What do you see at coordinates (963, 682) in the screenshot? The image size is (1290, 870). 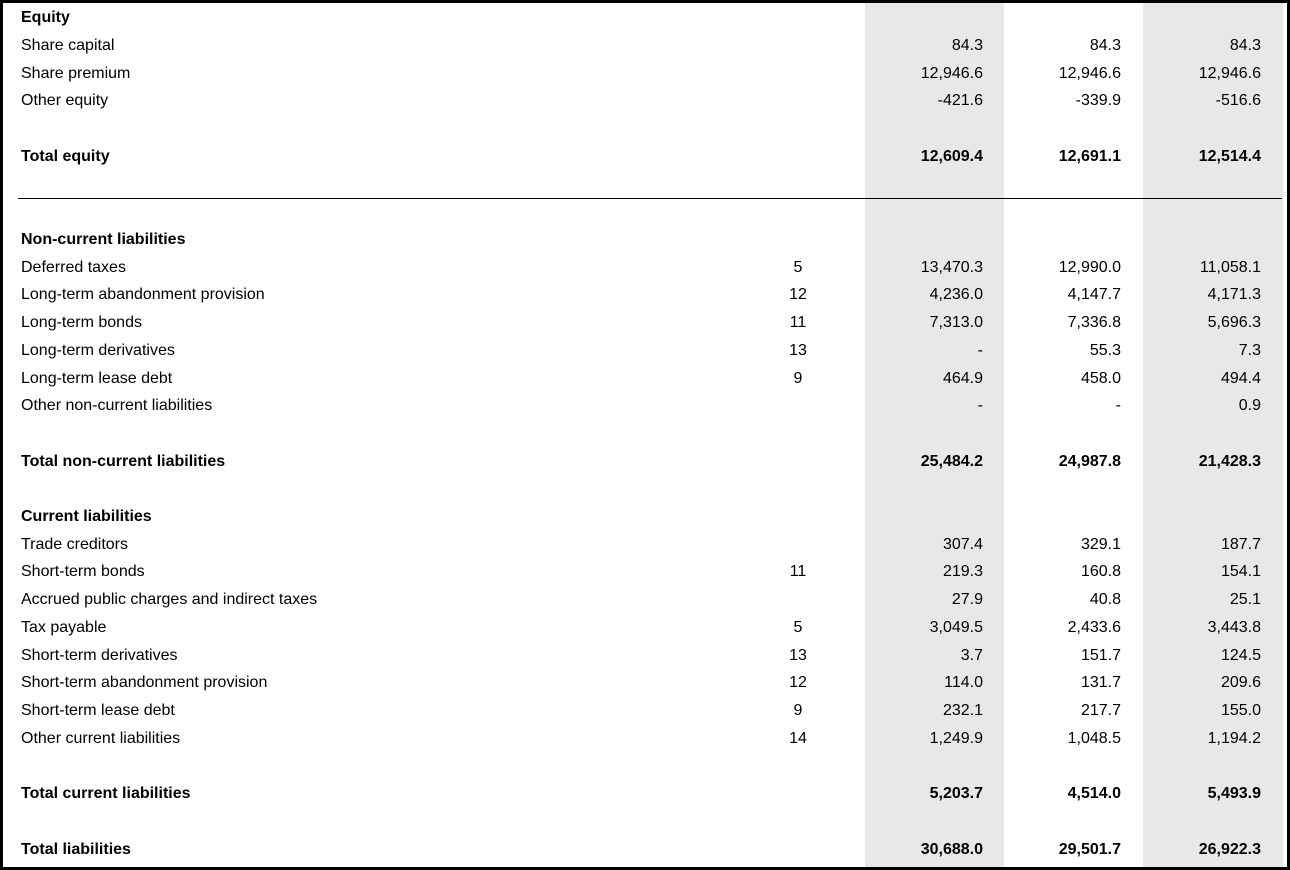 I see `row-value-1: 114.0` at bounding box center [963, 682].